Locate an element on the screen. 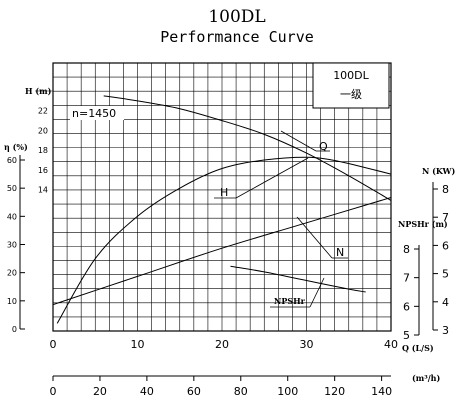  m3h-tick-label: 40 is located at coordinates (147, 391).